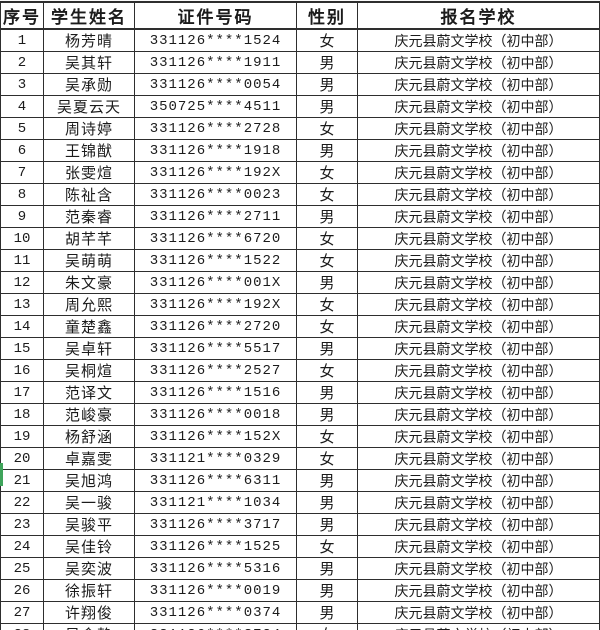  What do you see at coordinates (22, 392) in the screenshot?
I see `cell-seq: 17` at bounding box center [22, 392].